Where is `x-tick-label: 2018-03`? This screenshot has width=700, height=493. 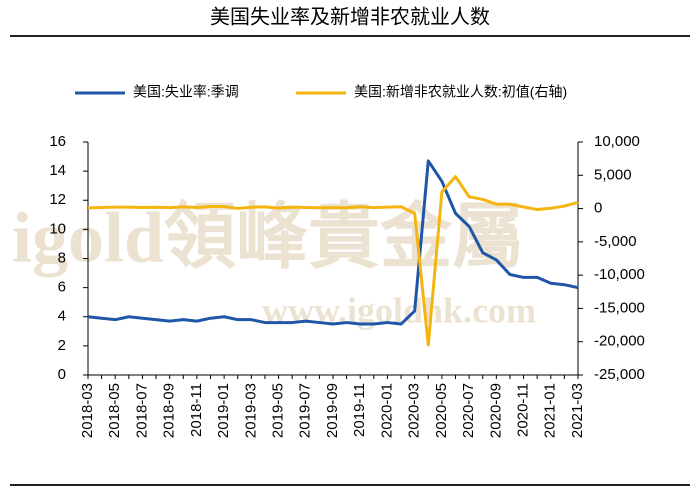
x-tick-label: 2018-03 is located at coordinates (87, 410).